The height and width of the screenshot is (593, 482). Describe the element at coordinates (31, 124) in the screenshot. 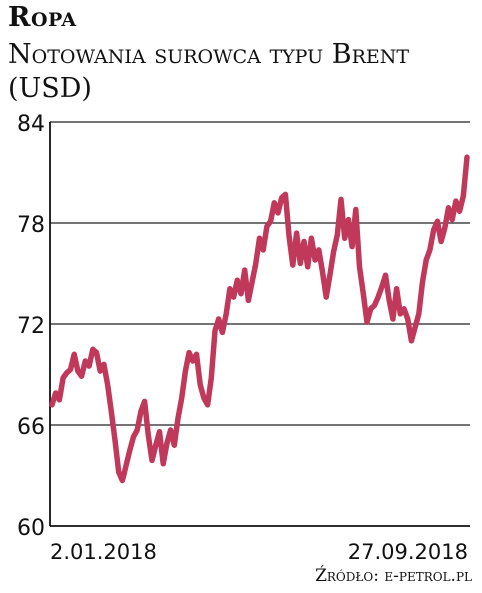

I see `y-tick-label: 84` at that location.